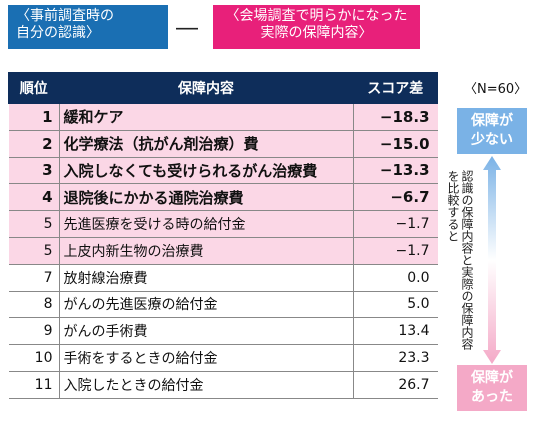  What do you see at coordinates (206, 384) in the screenshot?
I see `item-cell: 入院したときの給付金` at bounding box center [206, 384].